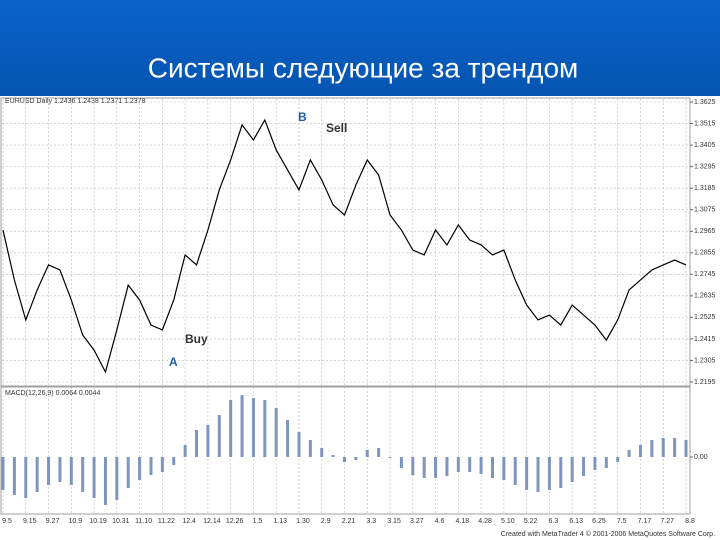 This screenshot has width=720, height=540. What do you see at coordinates (576, 521) in the screenshot?
I see `x-tick-label: 6.13` at bounding box center [576, 521].